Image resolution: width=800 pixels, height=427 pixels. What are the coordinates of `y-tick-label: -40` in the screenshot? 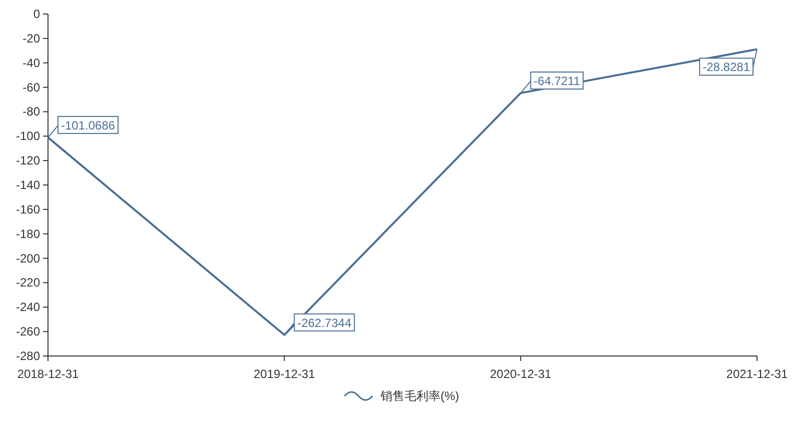 It's located at (31, 63).